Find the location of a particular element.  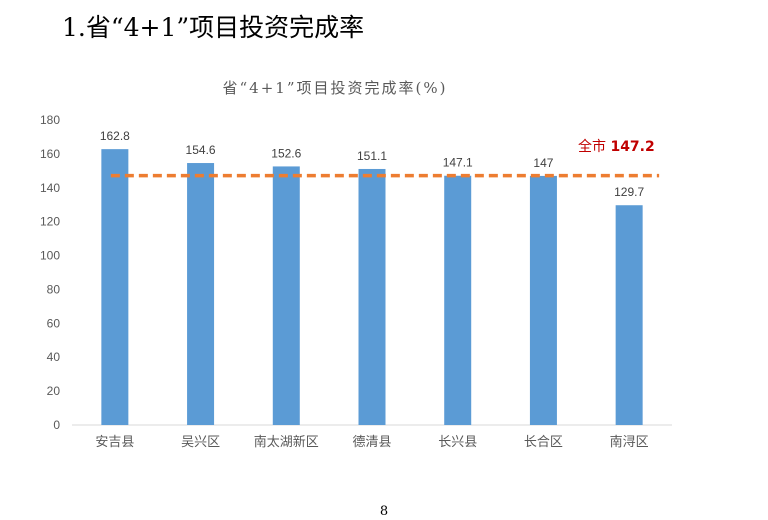

y-tick-label: 100 is located at coordinates (50, 256).